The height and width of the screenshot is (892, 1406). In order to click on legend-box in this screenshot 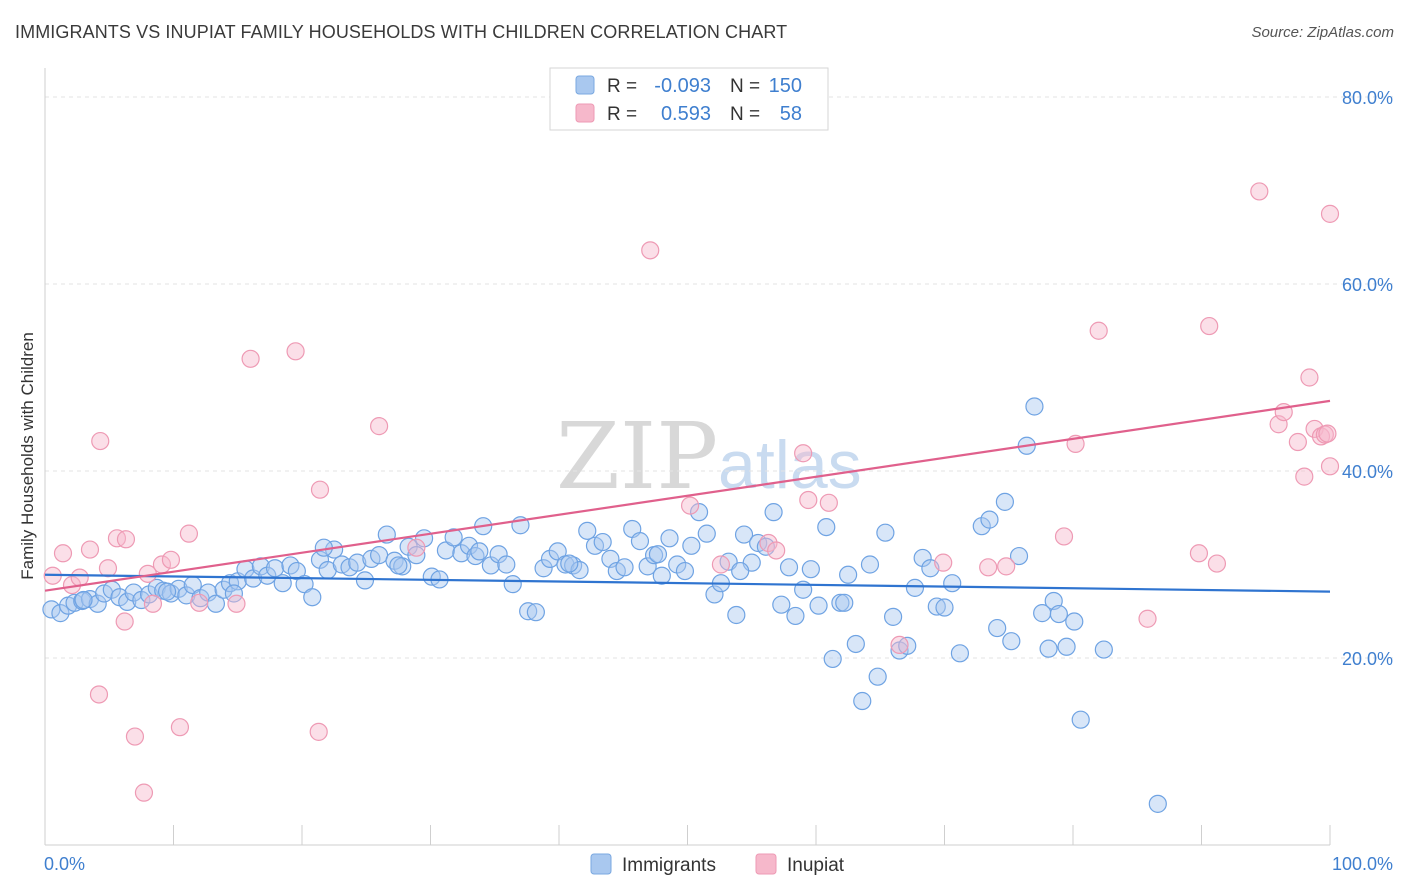, I will do `click(689, 99)`.